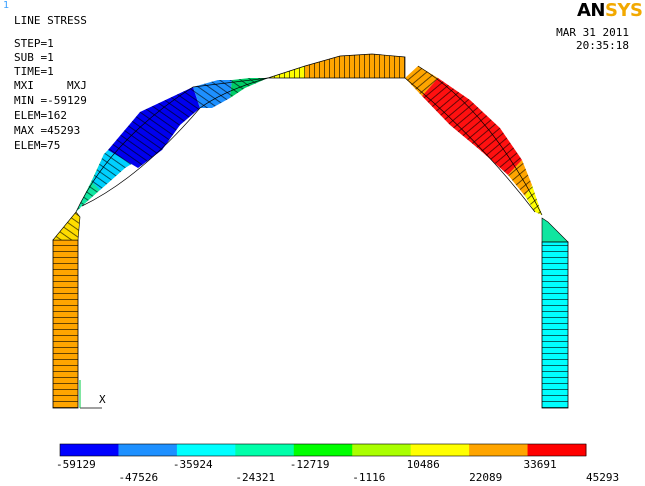 The height and width of the screenshot is (486, 645). What do you see at coordinates (65, 324) in the screenshot?
I see `left-column-stress-band` at bounding box center [65, 324].